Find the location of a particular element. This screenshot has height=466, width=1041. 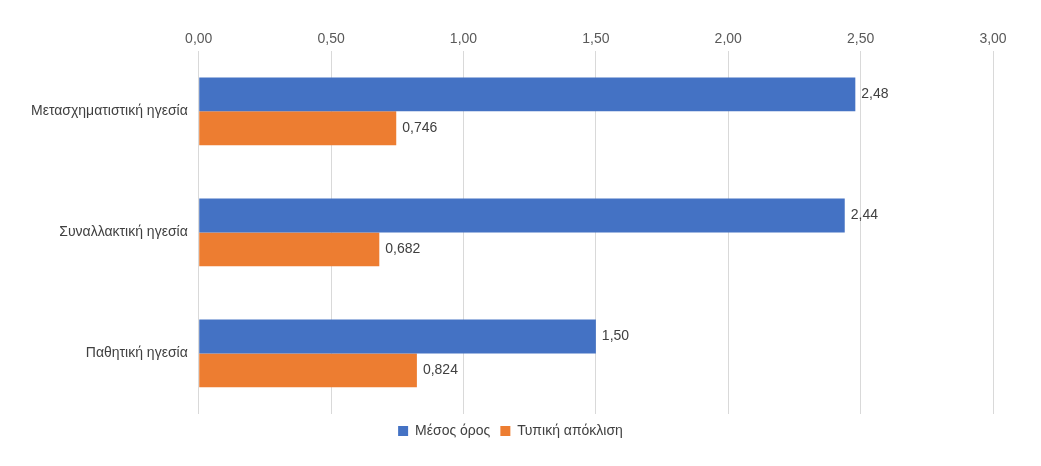

x-tick-label: 2,00 is located at coordinates (728, 38).